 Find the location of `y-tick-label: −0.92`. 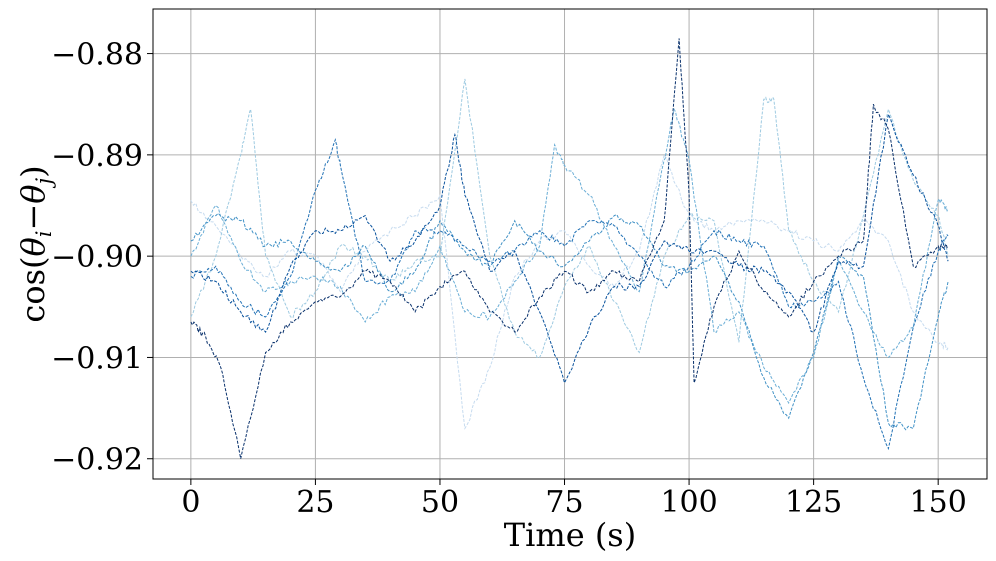

y-tick-label: −0.92 is located at coordinates (97, 460).